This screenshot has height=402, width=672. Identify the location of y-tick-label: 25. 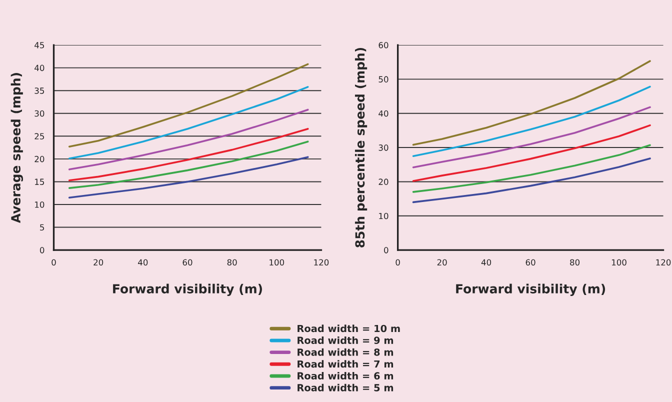
(39, 136).